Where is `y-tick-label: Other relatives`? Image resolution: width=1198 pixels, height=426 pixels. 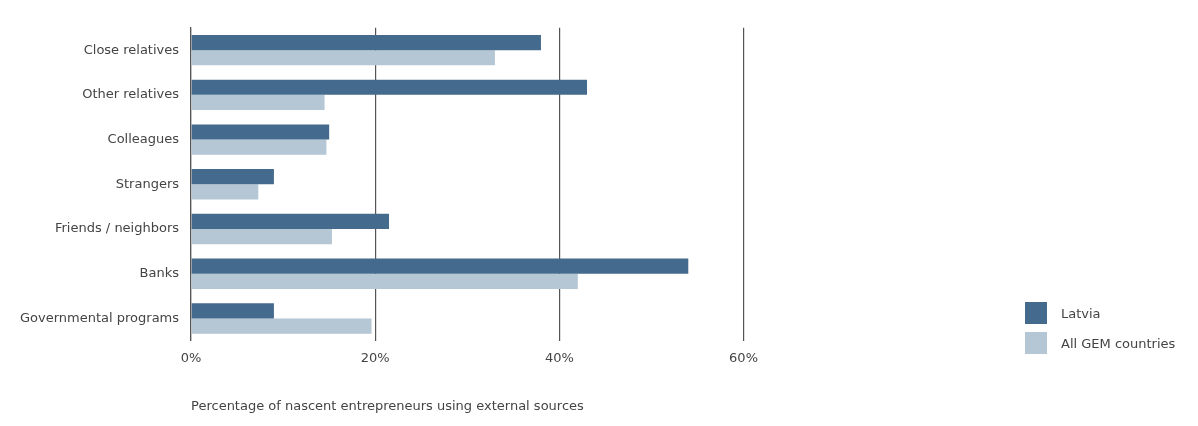 y-tick-label: Other relatives is located at coordinates (131, 94).